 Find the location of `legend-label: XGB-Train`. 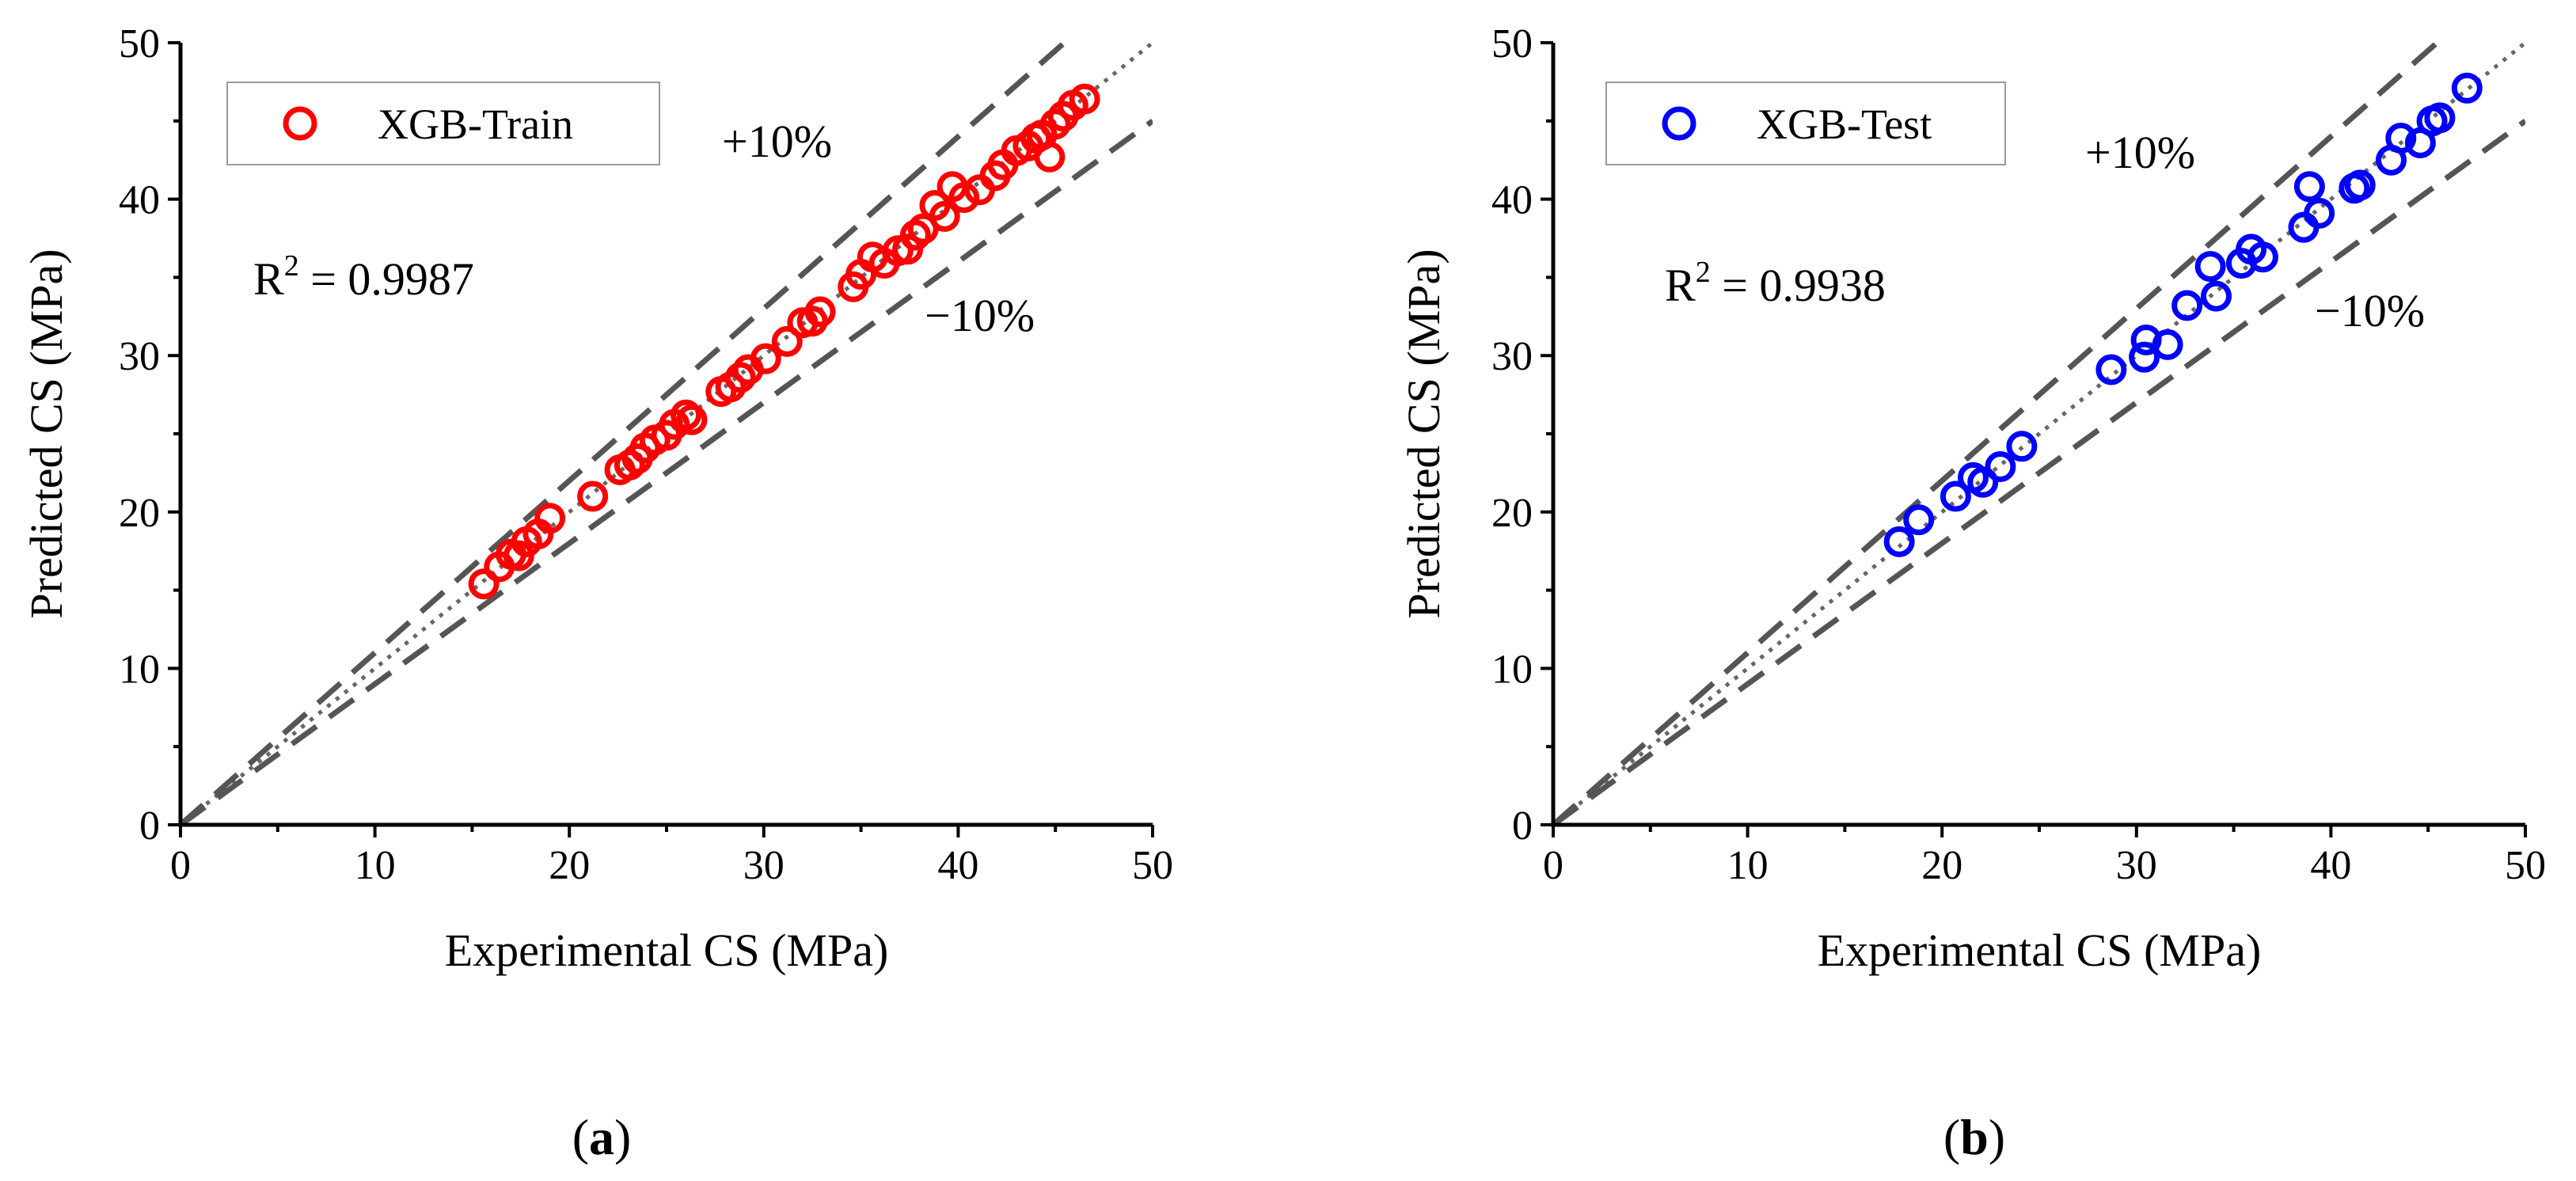

legend-label: XGB-Train is located at coordinates (476, 125).